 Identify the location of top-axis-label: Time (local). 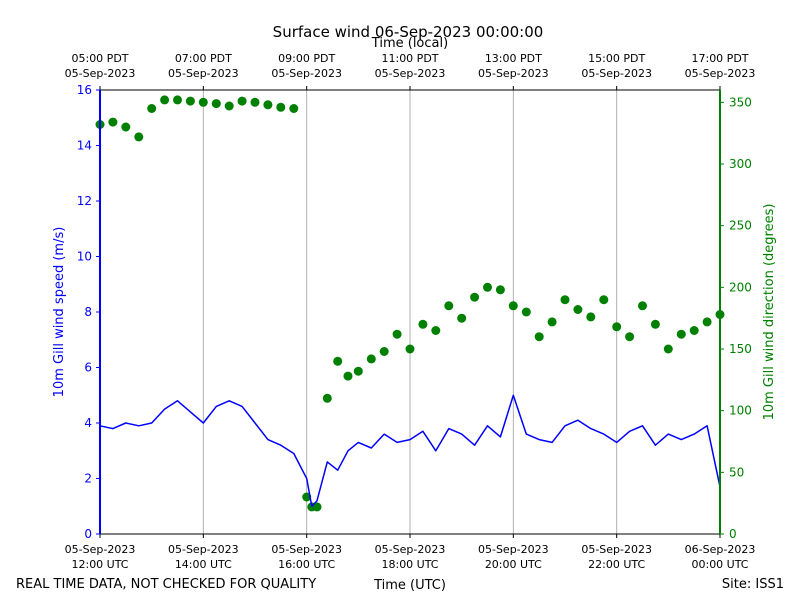
(409, 43).